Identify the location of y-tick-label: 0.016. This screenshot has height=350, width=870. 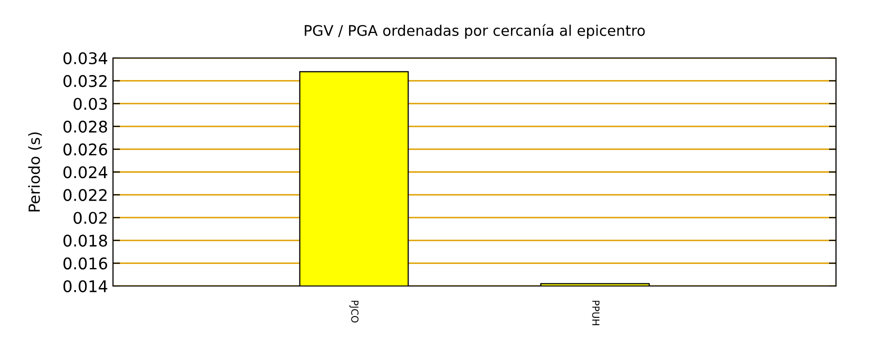
(85, 263).